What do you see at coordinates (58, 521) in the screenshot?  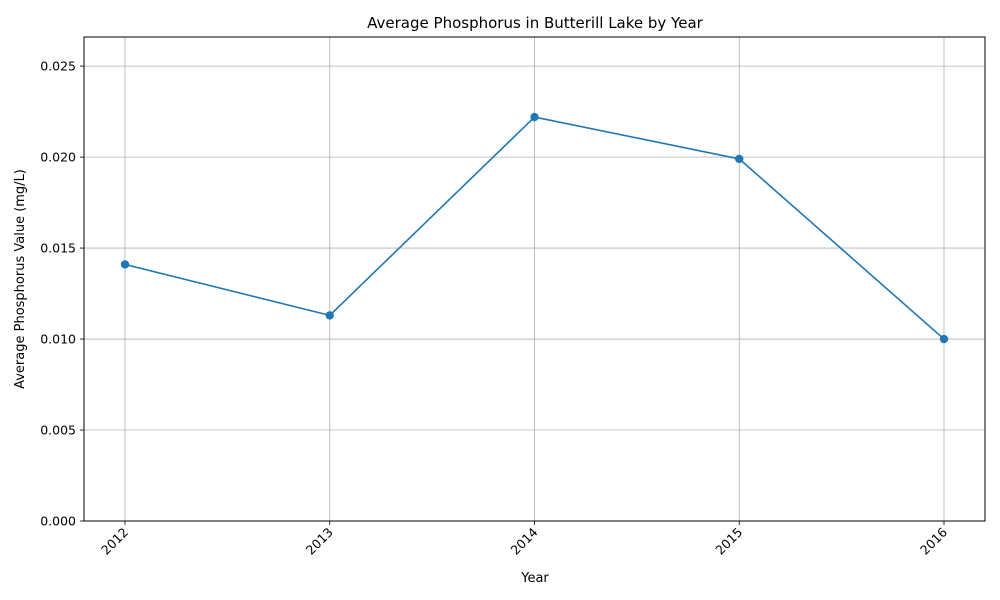 I see `y-tick-label: 0.000` at bounding box center [58, 521].